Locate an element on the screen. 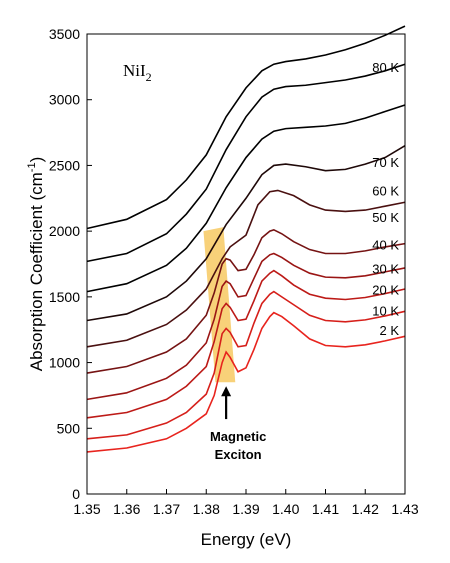  series-label-50K: 50 K is located at coordinates (385, 217).